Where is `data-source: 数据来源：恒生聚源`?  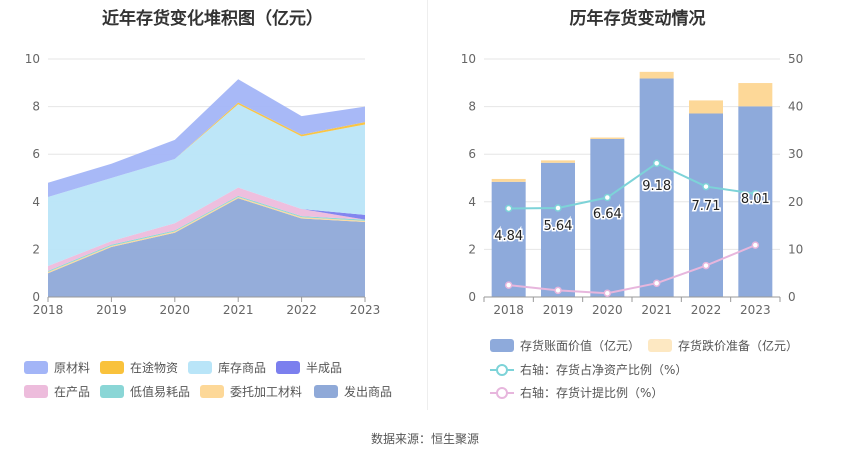
data-source: 数据来源：恒生聚源 is located at coordinates (424, 439).